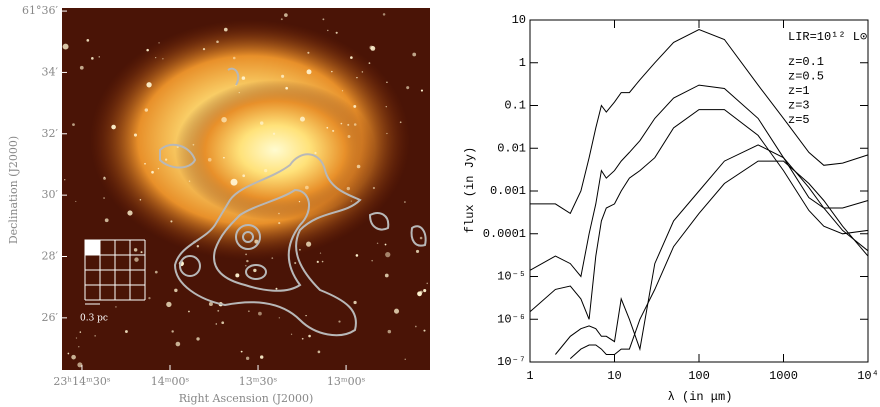  I want to click on scale-bar-label: 0.3 pc, so click(94, 319).